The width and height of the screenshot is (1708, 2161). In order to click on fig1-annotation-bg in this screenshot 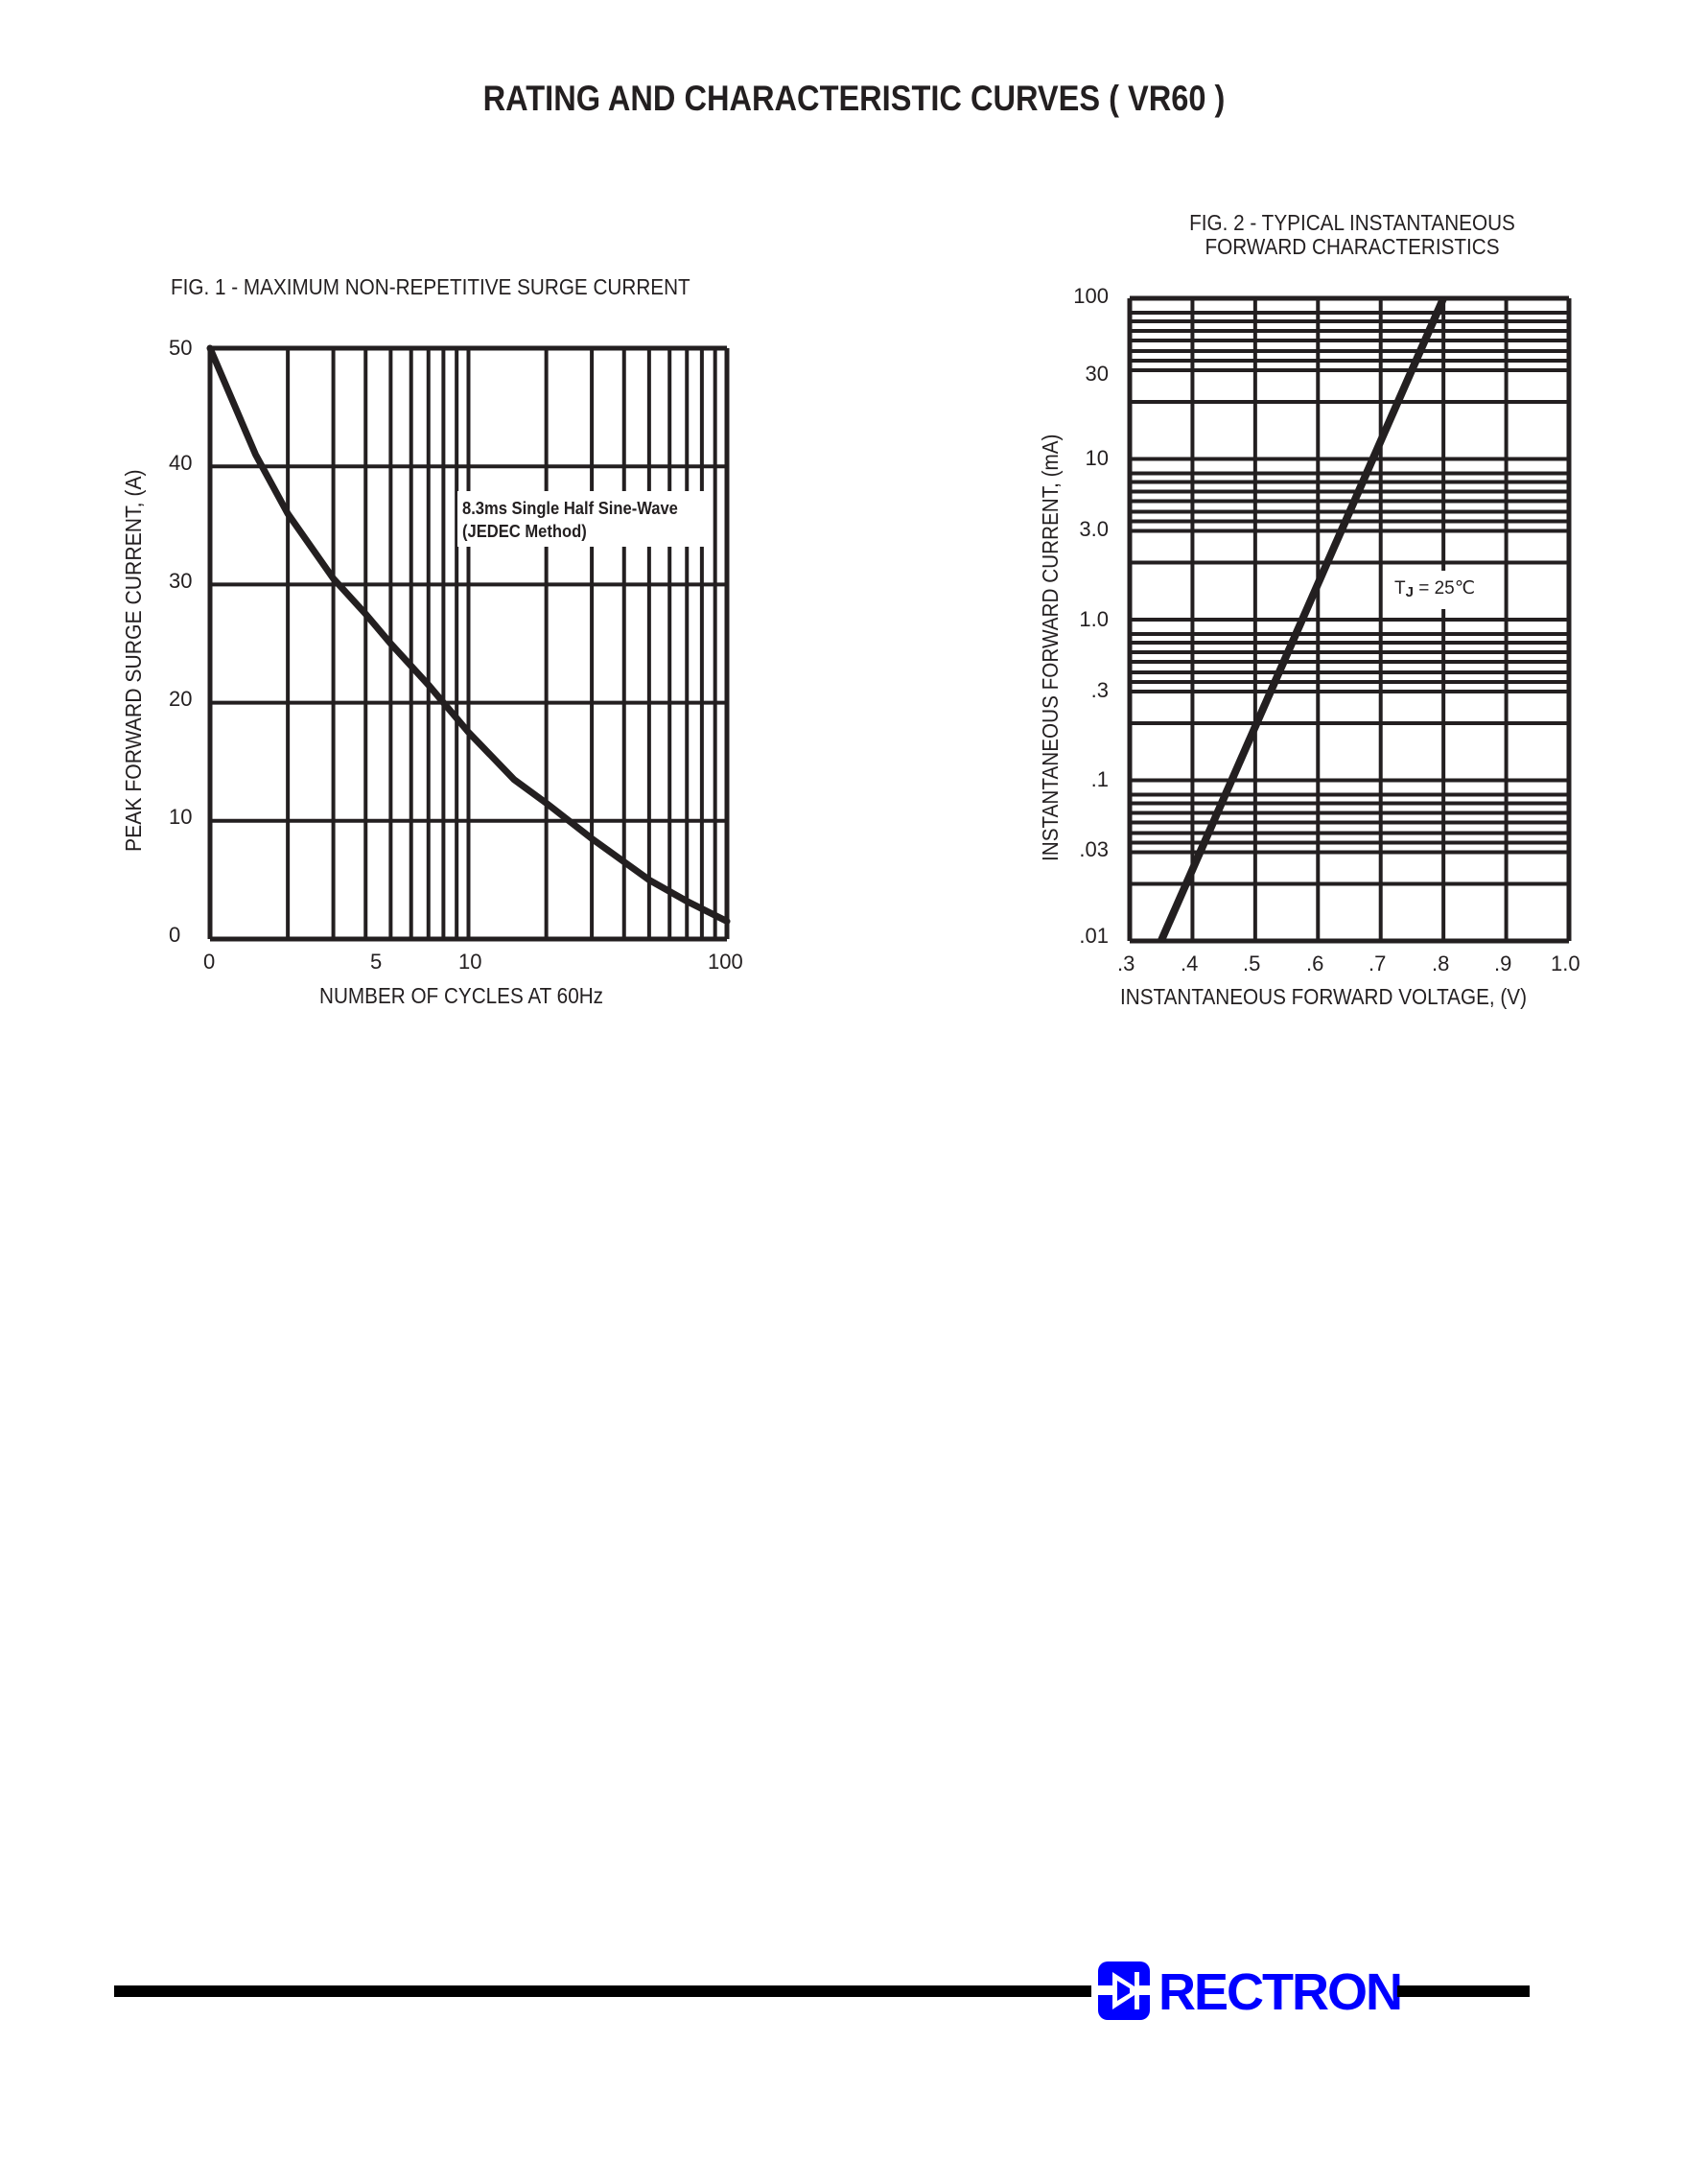, I will do `click(581, 519)`.